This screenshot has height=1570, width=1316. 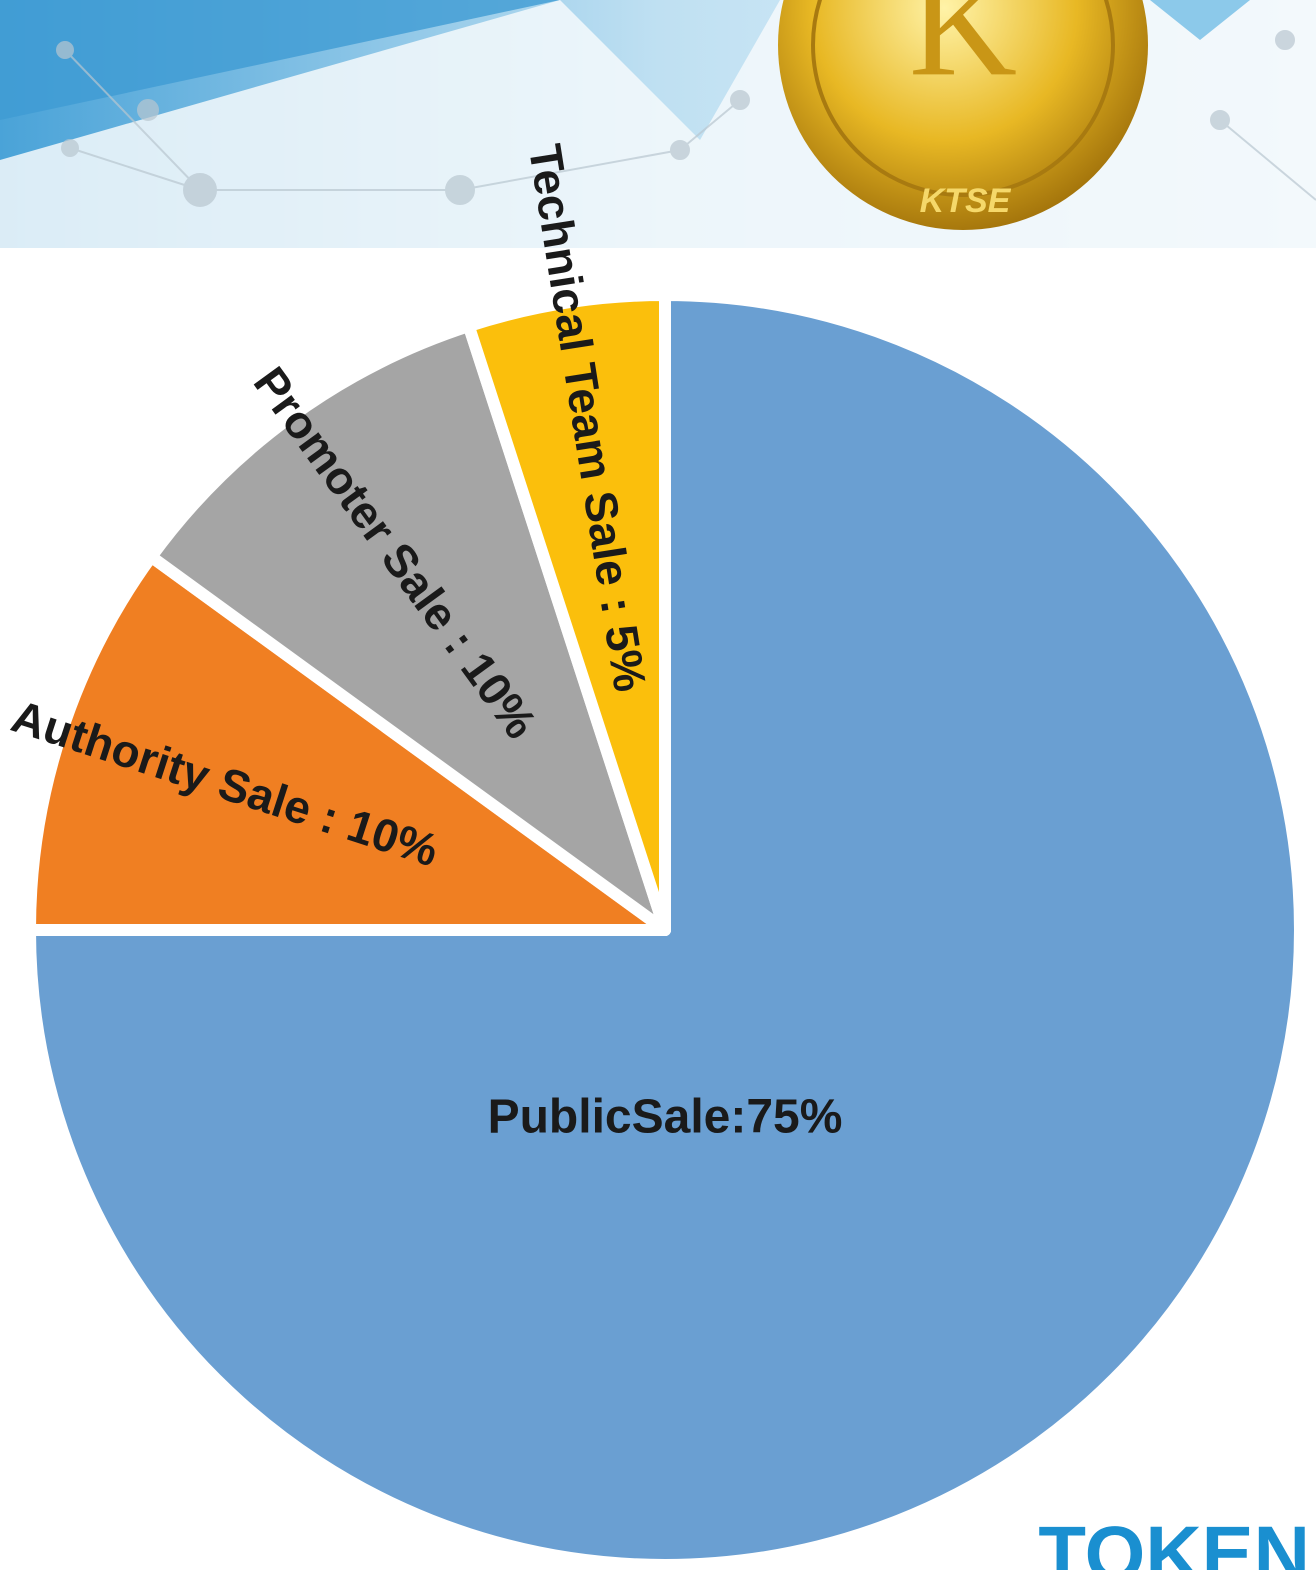 What do you see at coordinates (963, 53) in the screenshot?
I see `coin-letter: K` at bounding box center [963, 53].